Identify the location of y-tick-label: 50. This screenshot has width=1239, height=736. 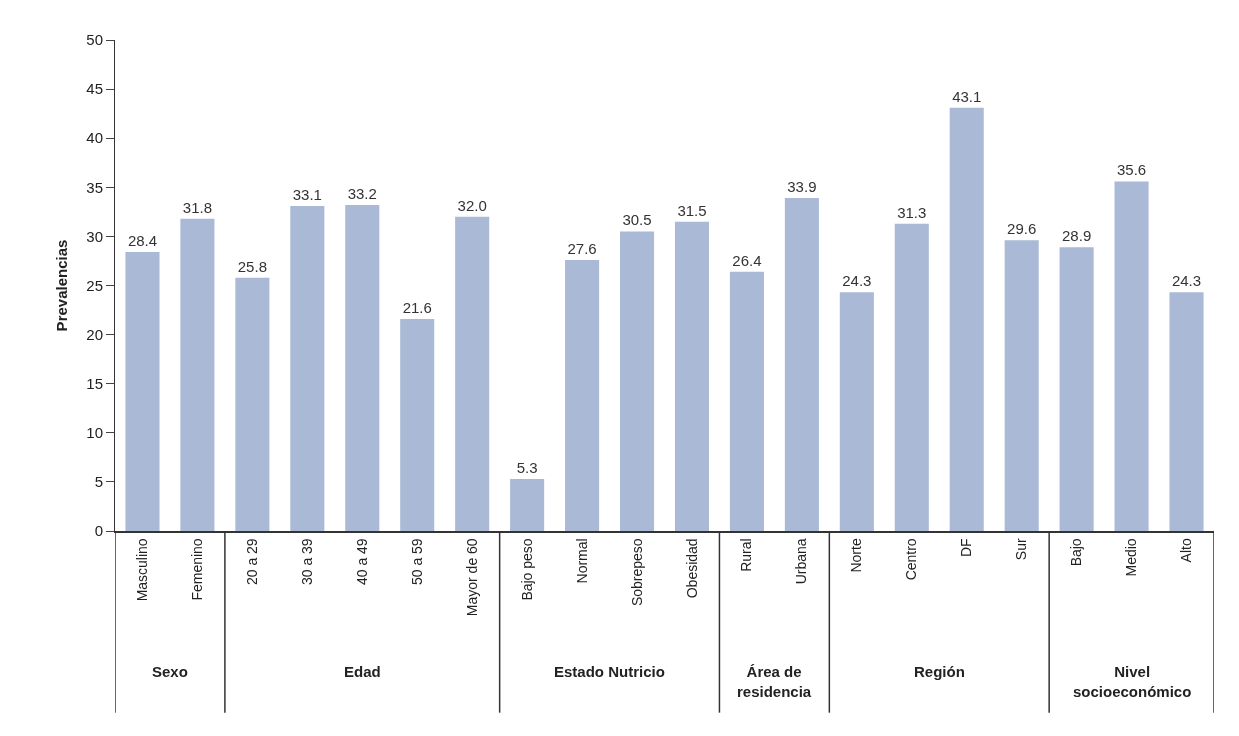
(94, 40).